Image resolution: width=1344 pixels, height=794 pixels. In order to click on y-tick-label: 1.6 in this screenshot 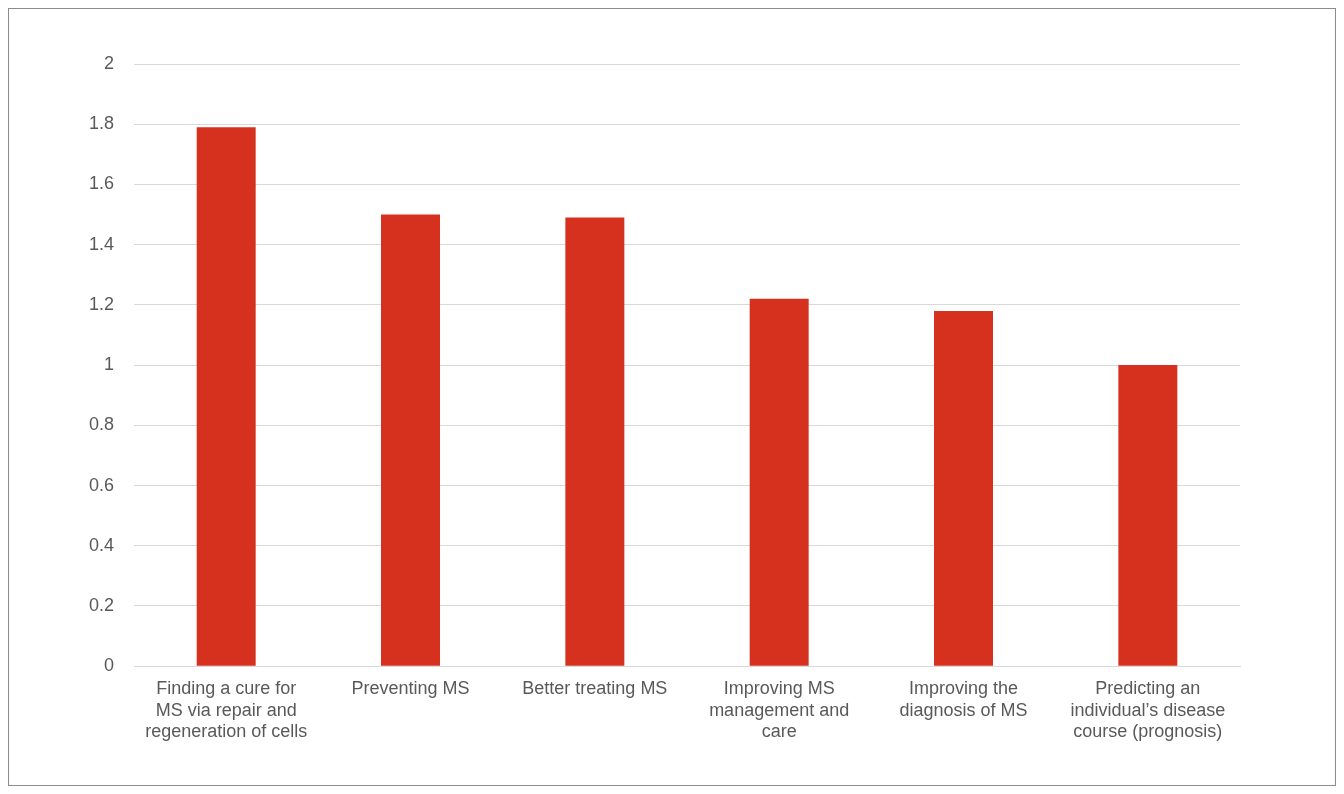, I will do `click(101, 183)`.